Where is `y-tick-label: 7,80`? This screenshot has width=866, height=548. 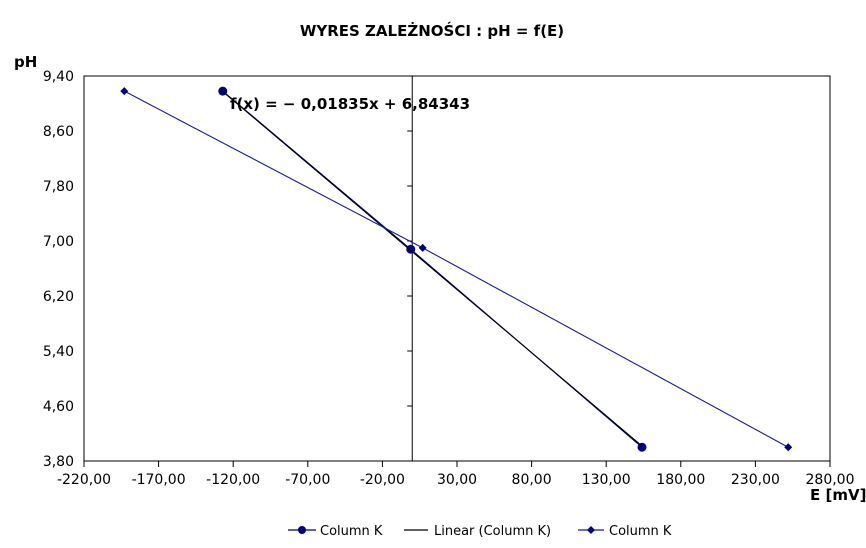 y-tick-label: 7,80 is located at coordinates (58, 187).